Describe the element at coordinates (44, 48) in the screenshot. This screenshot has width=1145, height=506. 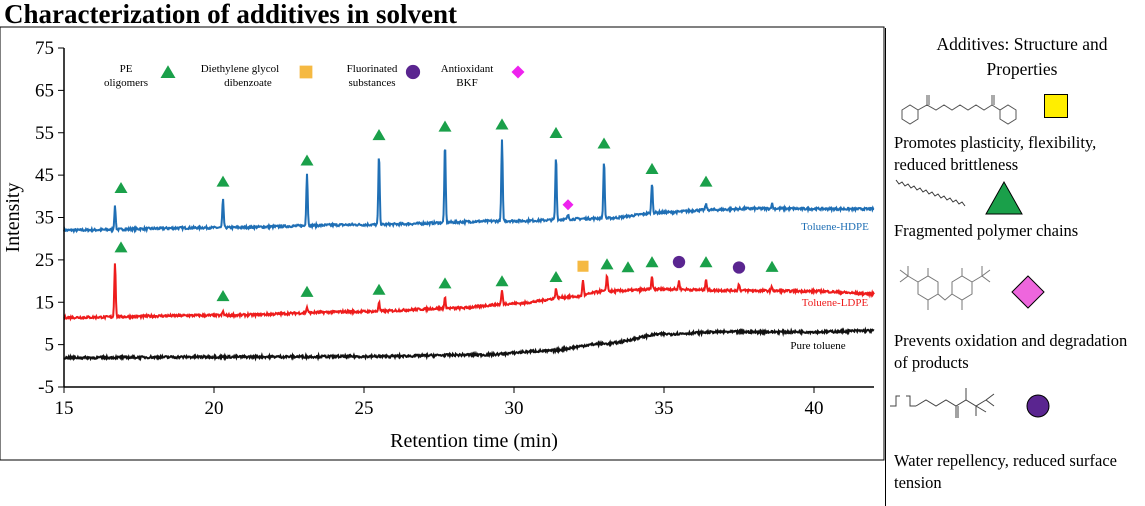
I see `y-tick-label: 75` at that location.